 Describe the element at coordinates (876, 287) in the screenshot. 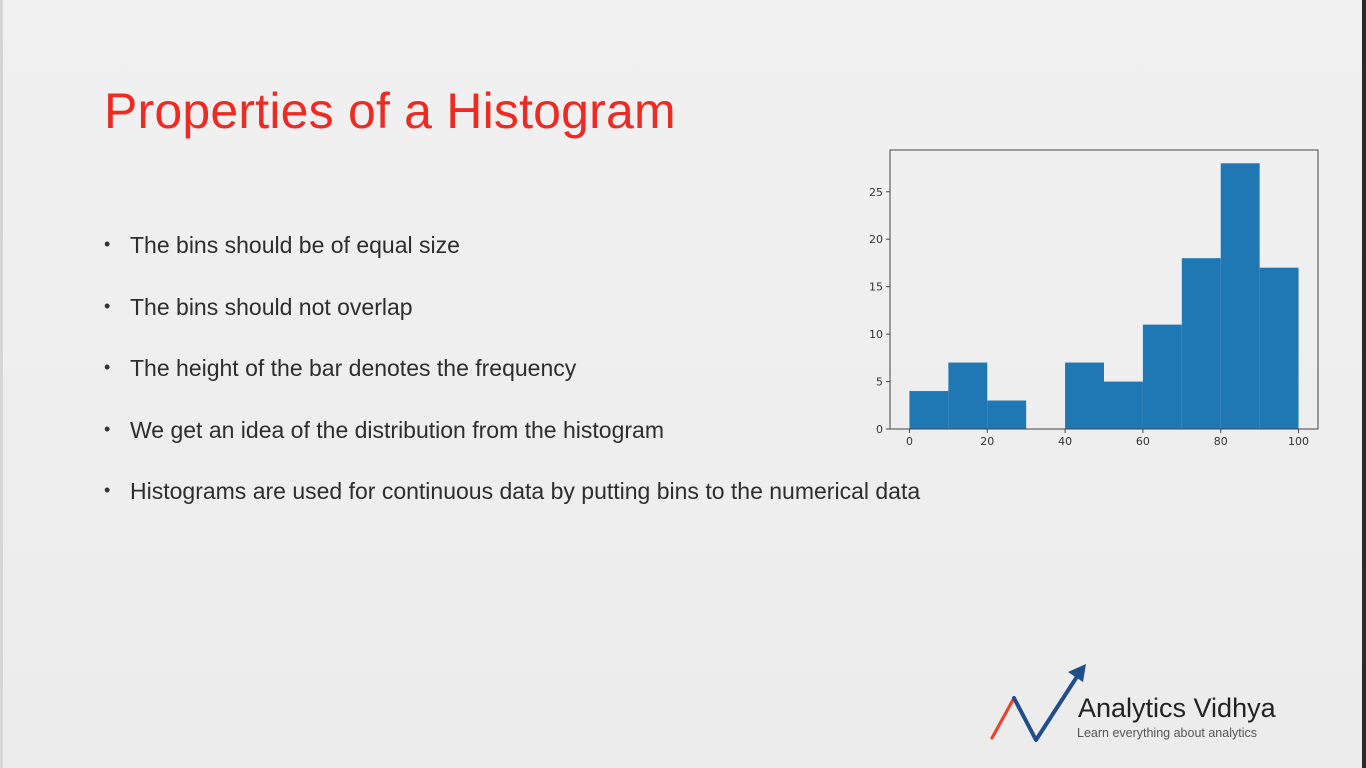

I see `y-tick-label: 15` at that location.